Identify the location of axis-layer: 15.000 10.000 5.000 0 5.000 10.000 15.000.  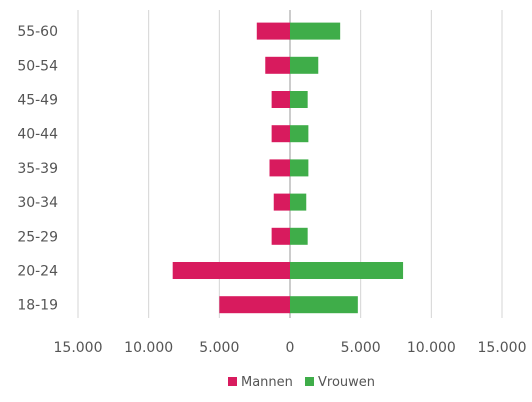
(290, 348).